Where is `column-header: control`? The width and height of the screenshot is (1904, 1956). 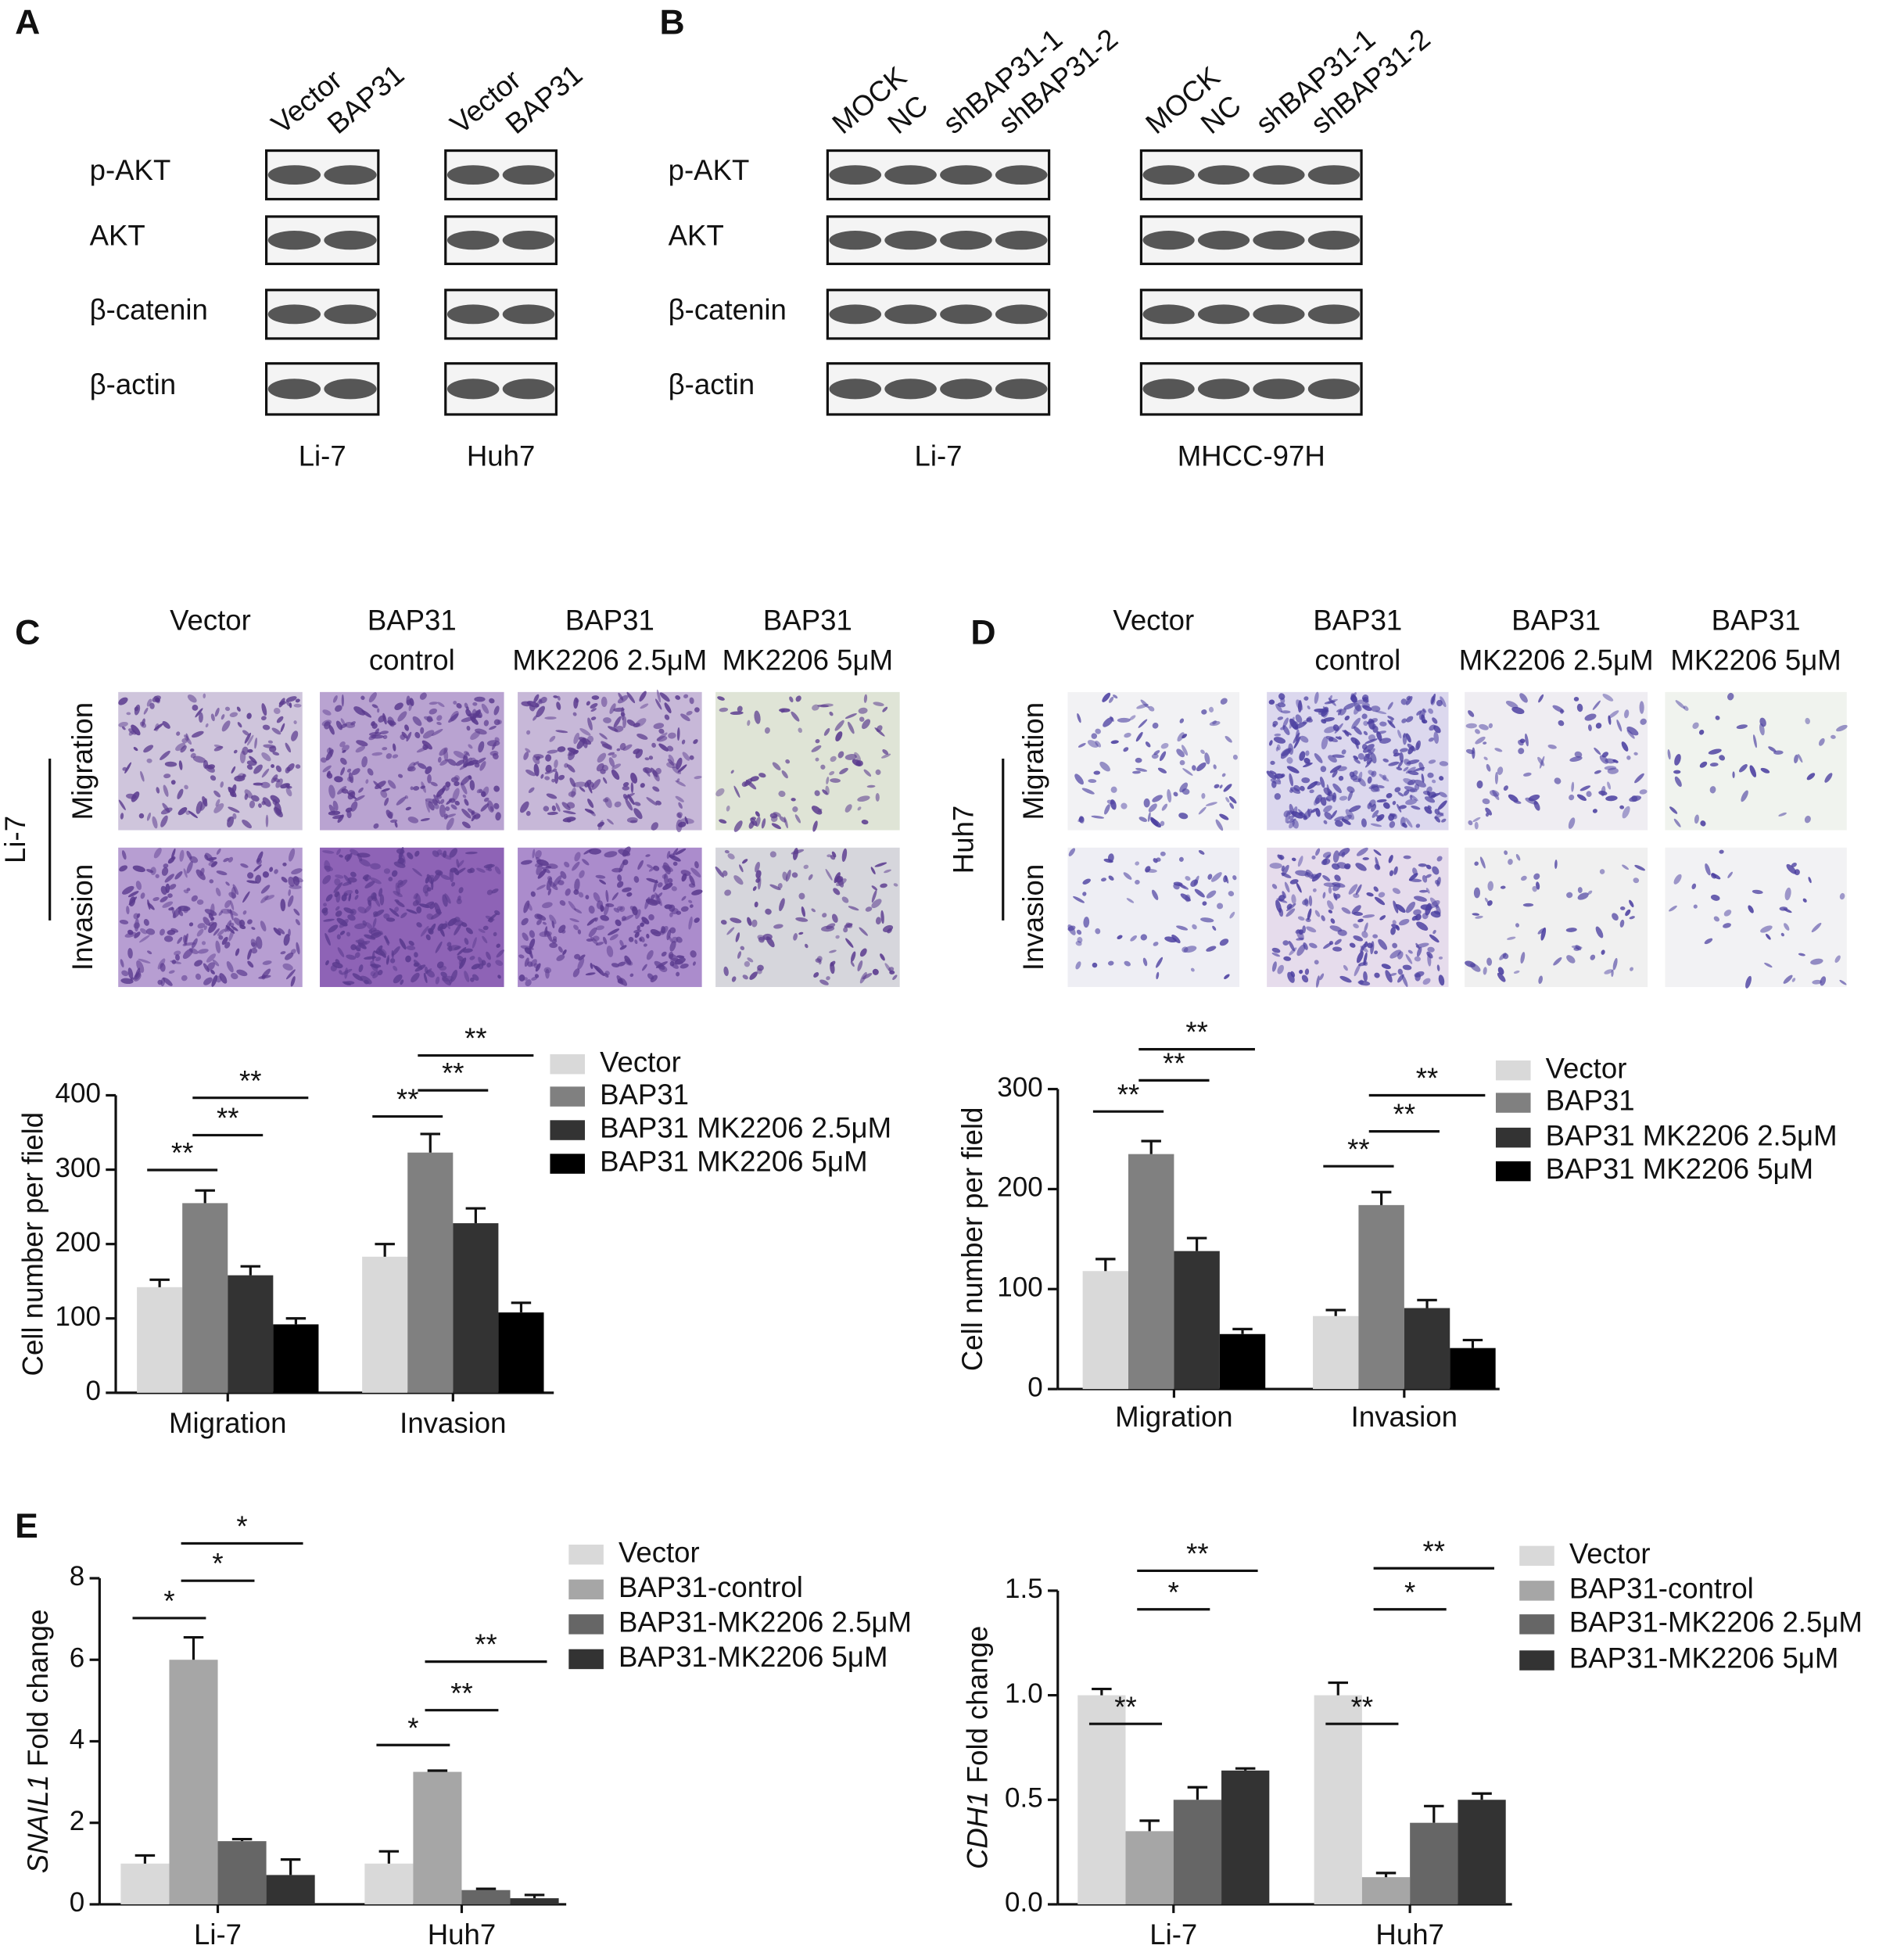
column-header: control is located at coordinates (412, 660).